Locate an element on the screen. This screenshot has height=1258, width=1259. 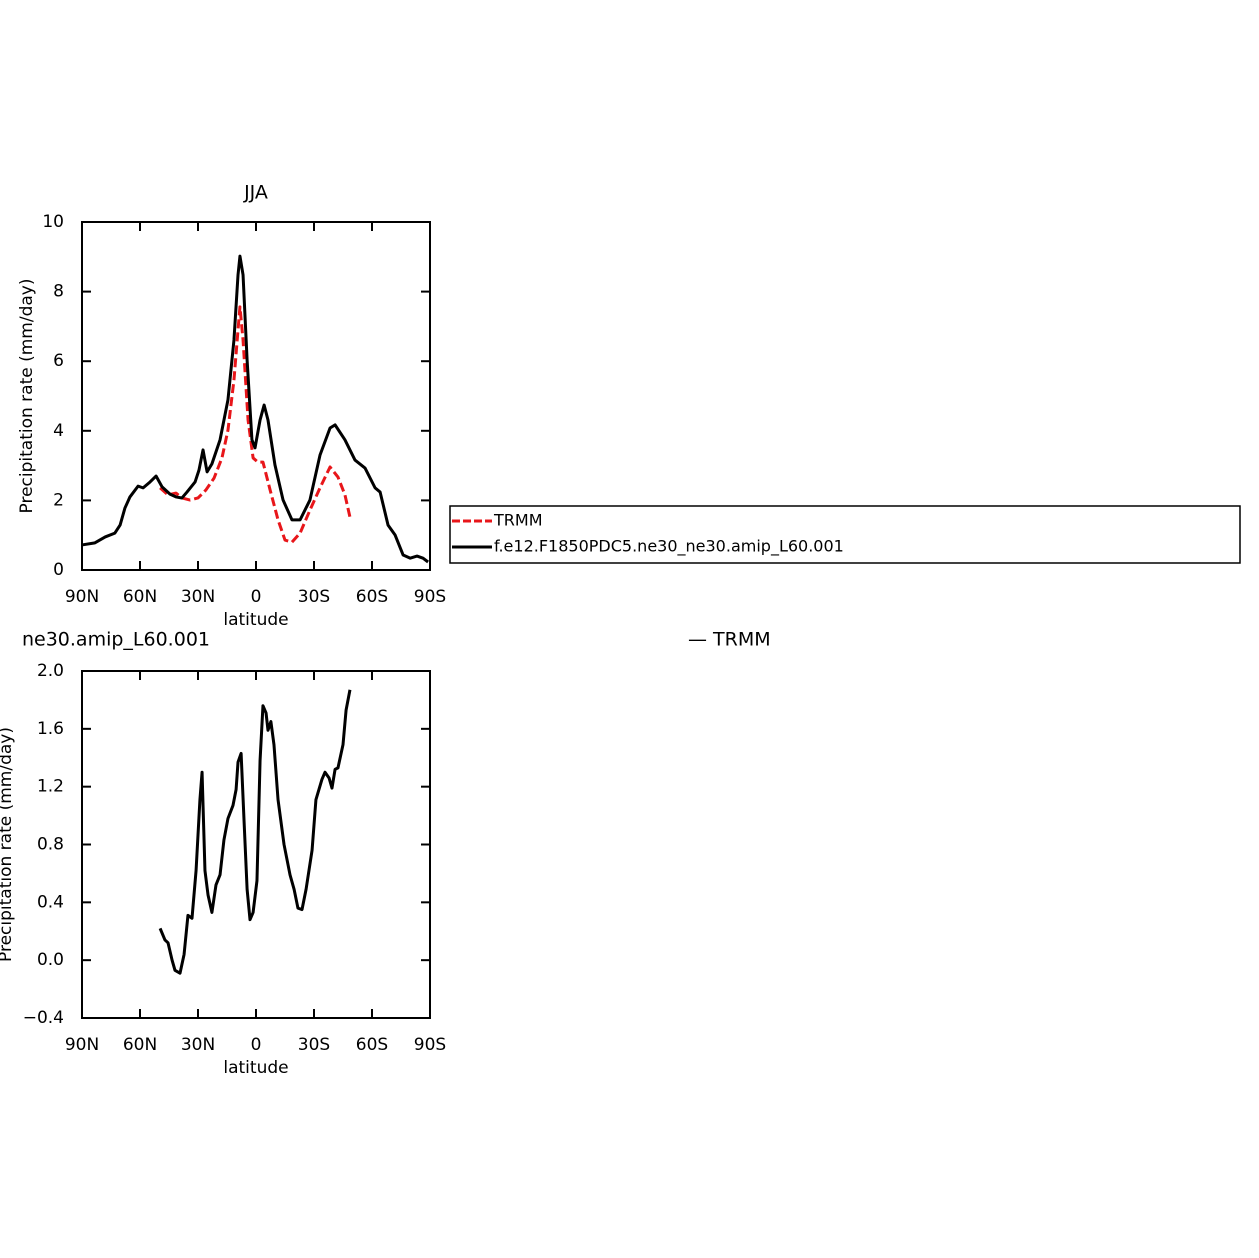
chart-title: JJA is located at coordinates (255, 193).